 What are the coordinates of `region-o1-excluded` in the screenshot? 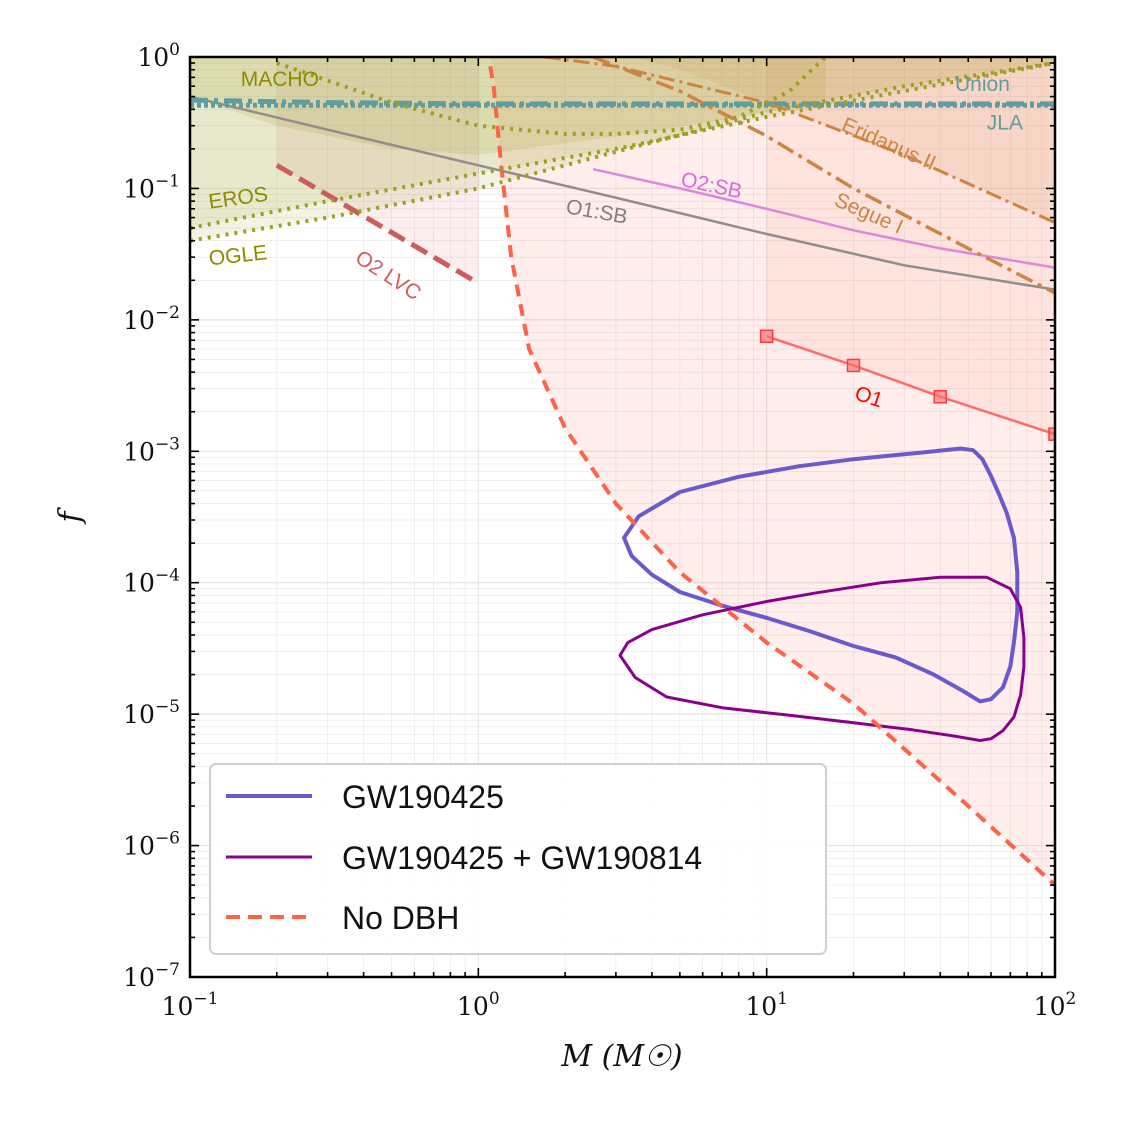 It's located at (910, 247).